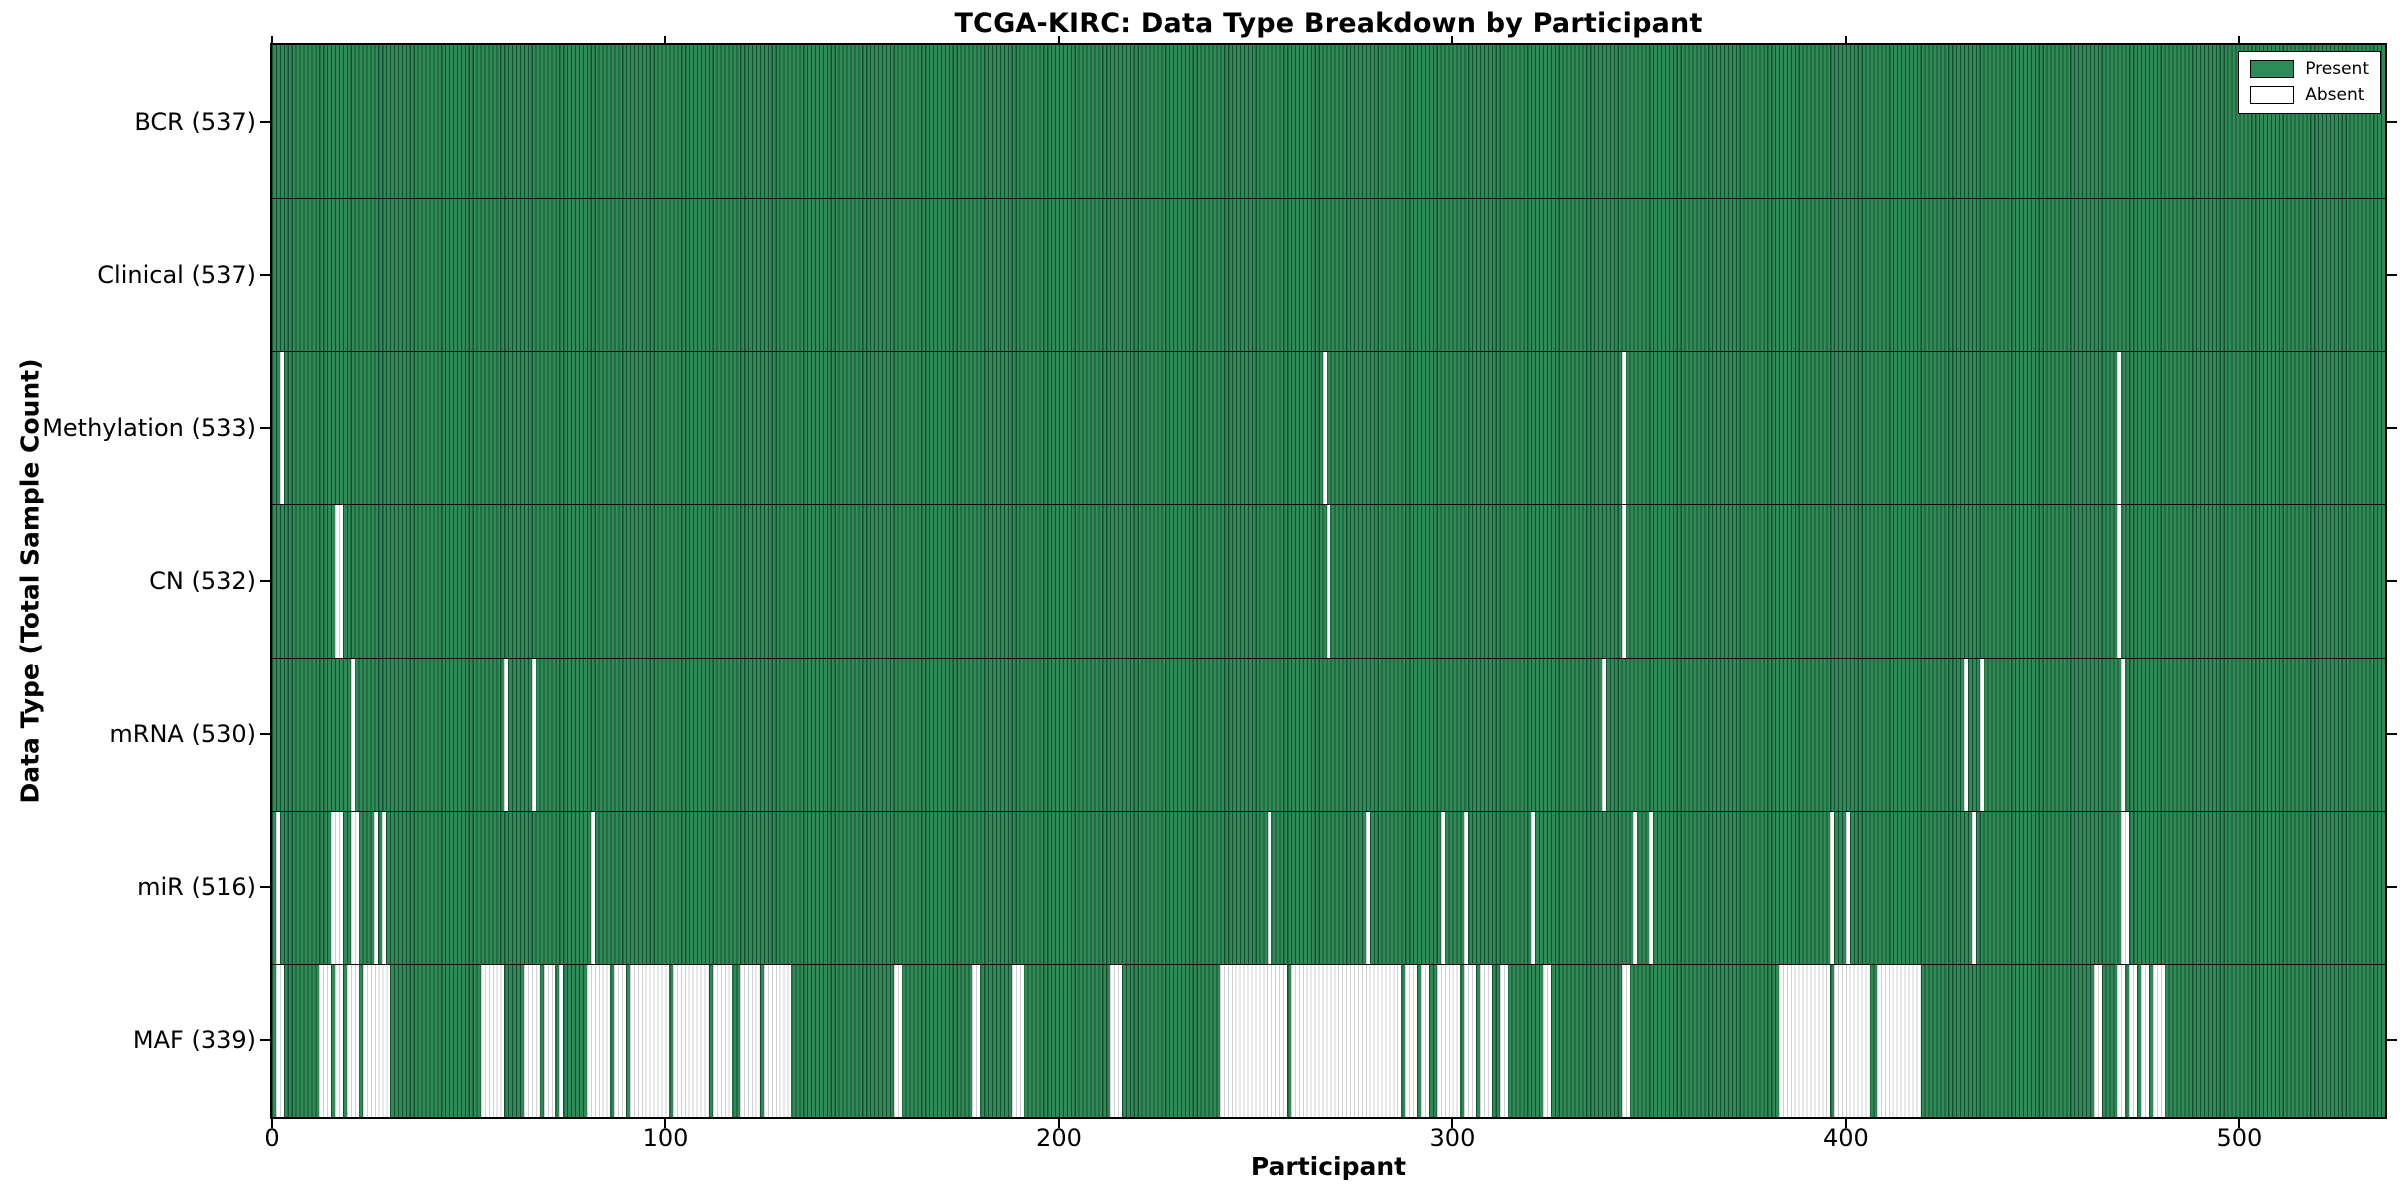  I want to click on x-tick-label: 300, so click(1452, 1138).